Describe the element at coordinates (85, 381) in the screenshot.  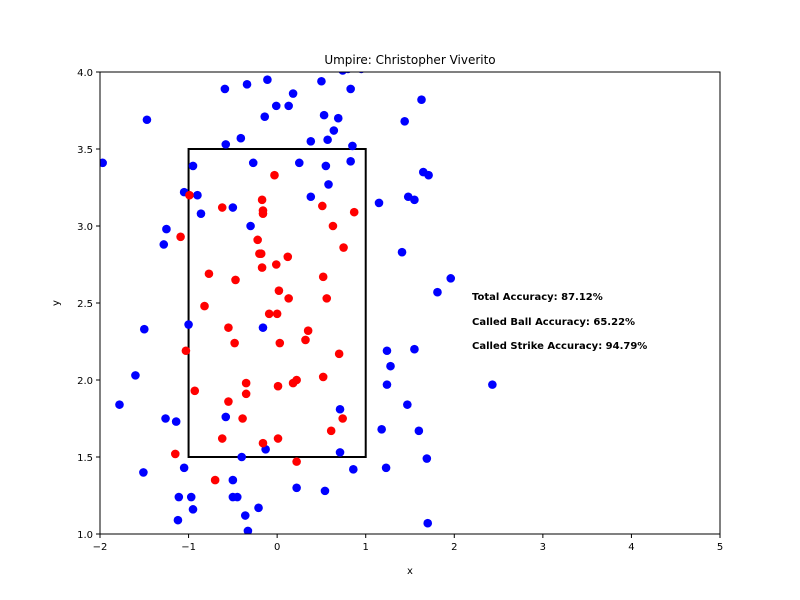
I see `y-tick-label: 2.0` at that location.